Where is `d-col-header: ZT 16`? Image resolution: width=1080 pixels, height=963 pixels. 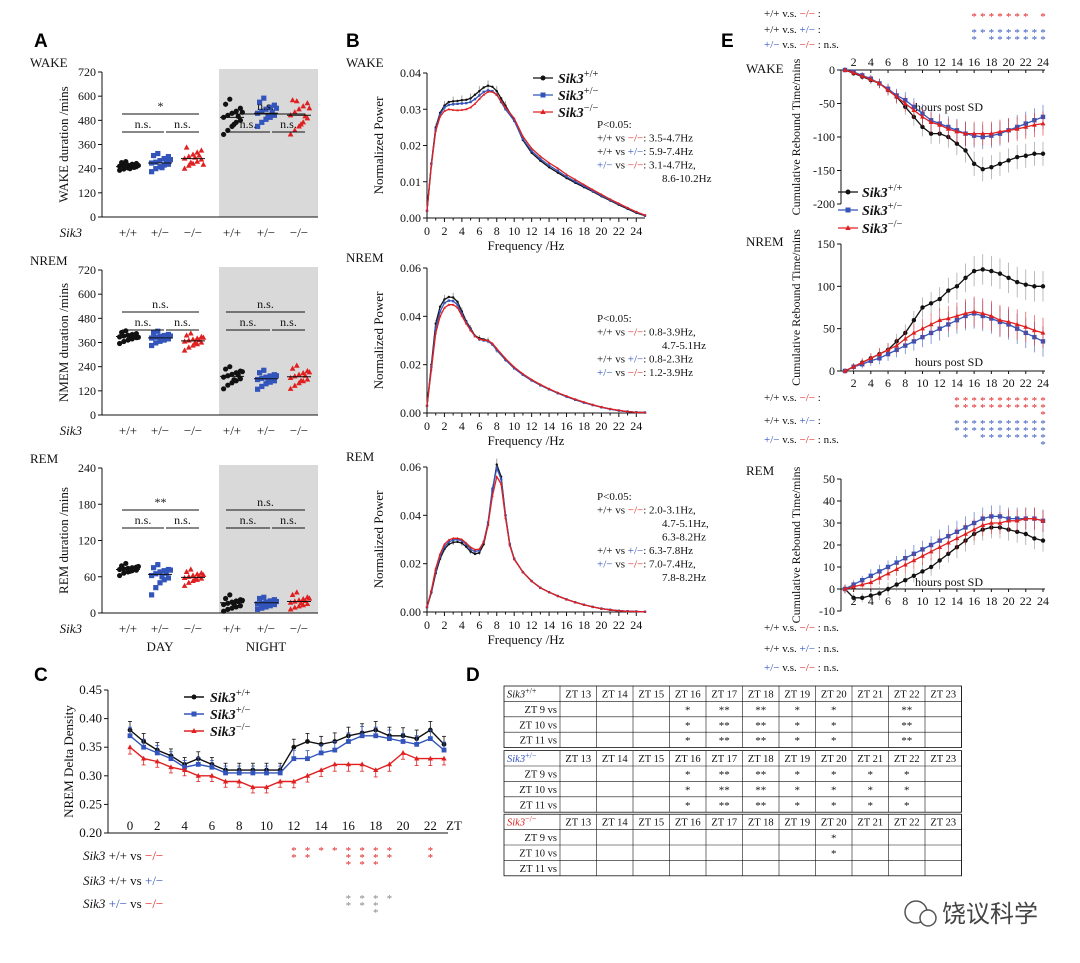
d-col-header: ZT 16 is located at coordinates (688, 759).